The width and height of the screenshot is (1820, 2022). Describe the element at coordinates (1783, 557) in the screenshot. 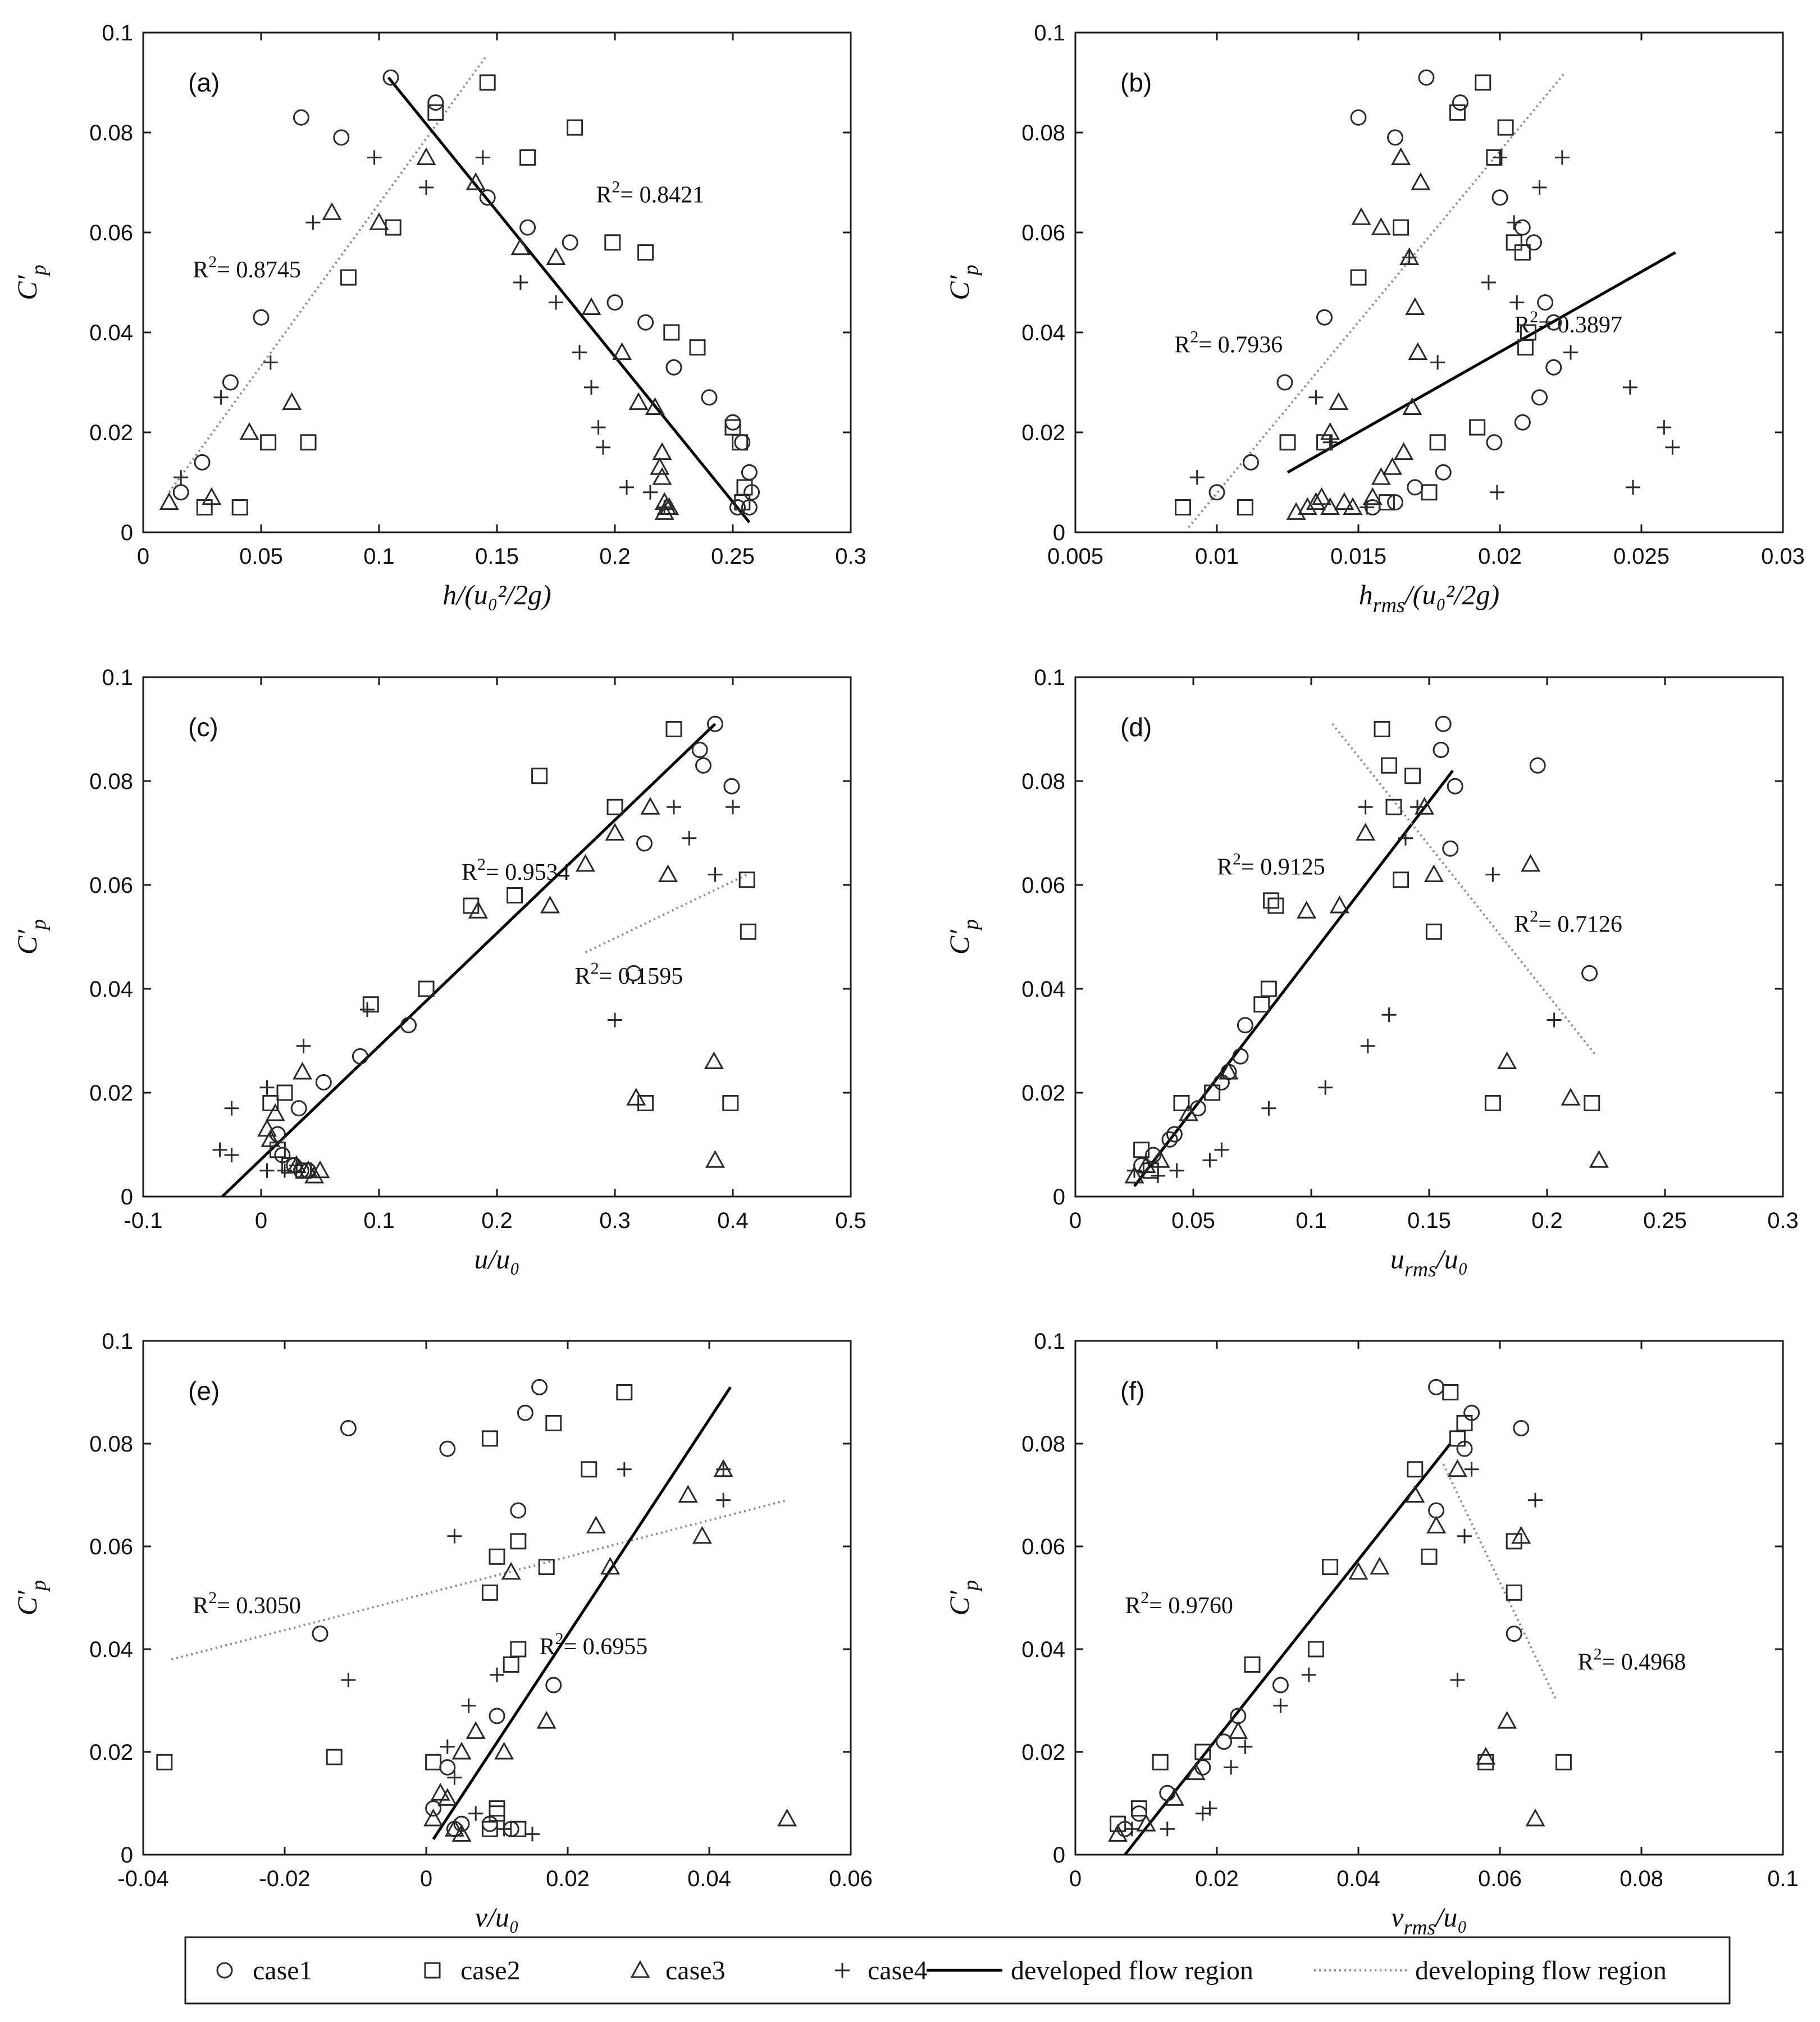

I see `x-tick-label: 0.03` at that location.